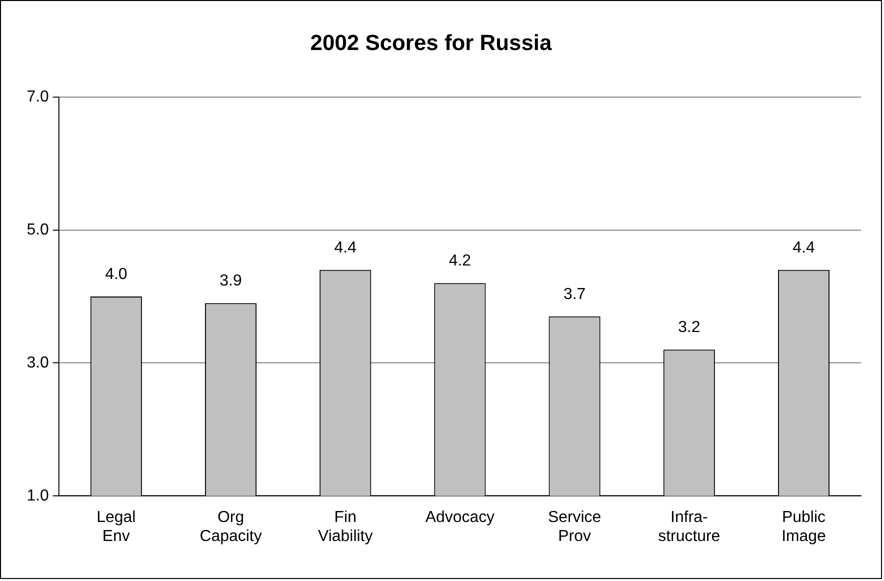  I want to click on y-tick-label: 3.0, so click(38, 363).